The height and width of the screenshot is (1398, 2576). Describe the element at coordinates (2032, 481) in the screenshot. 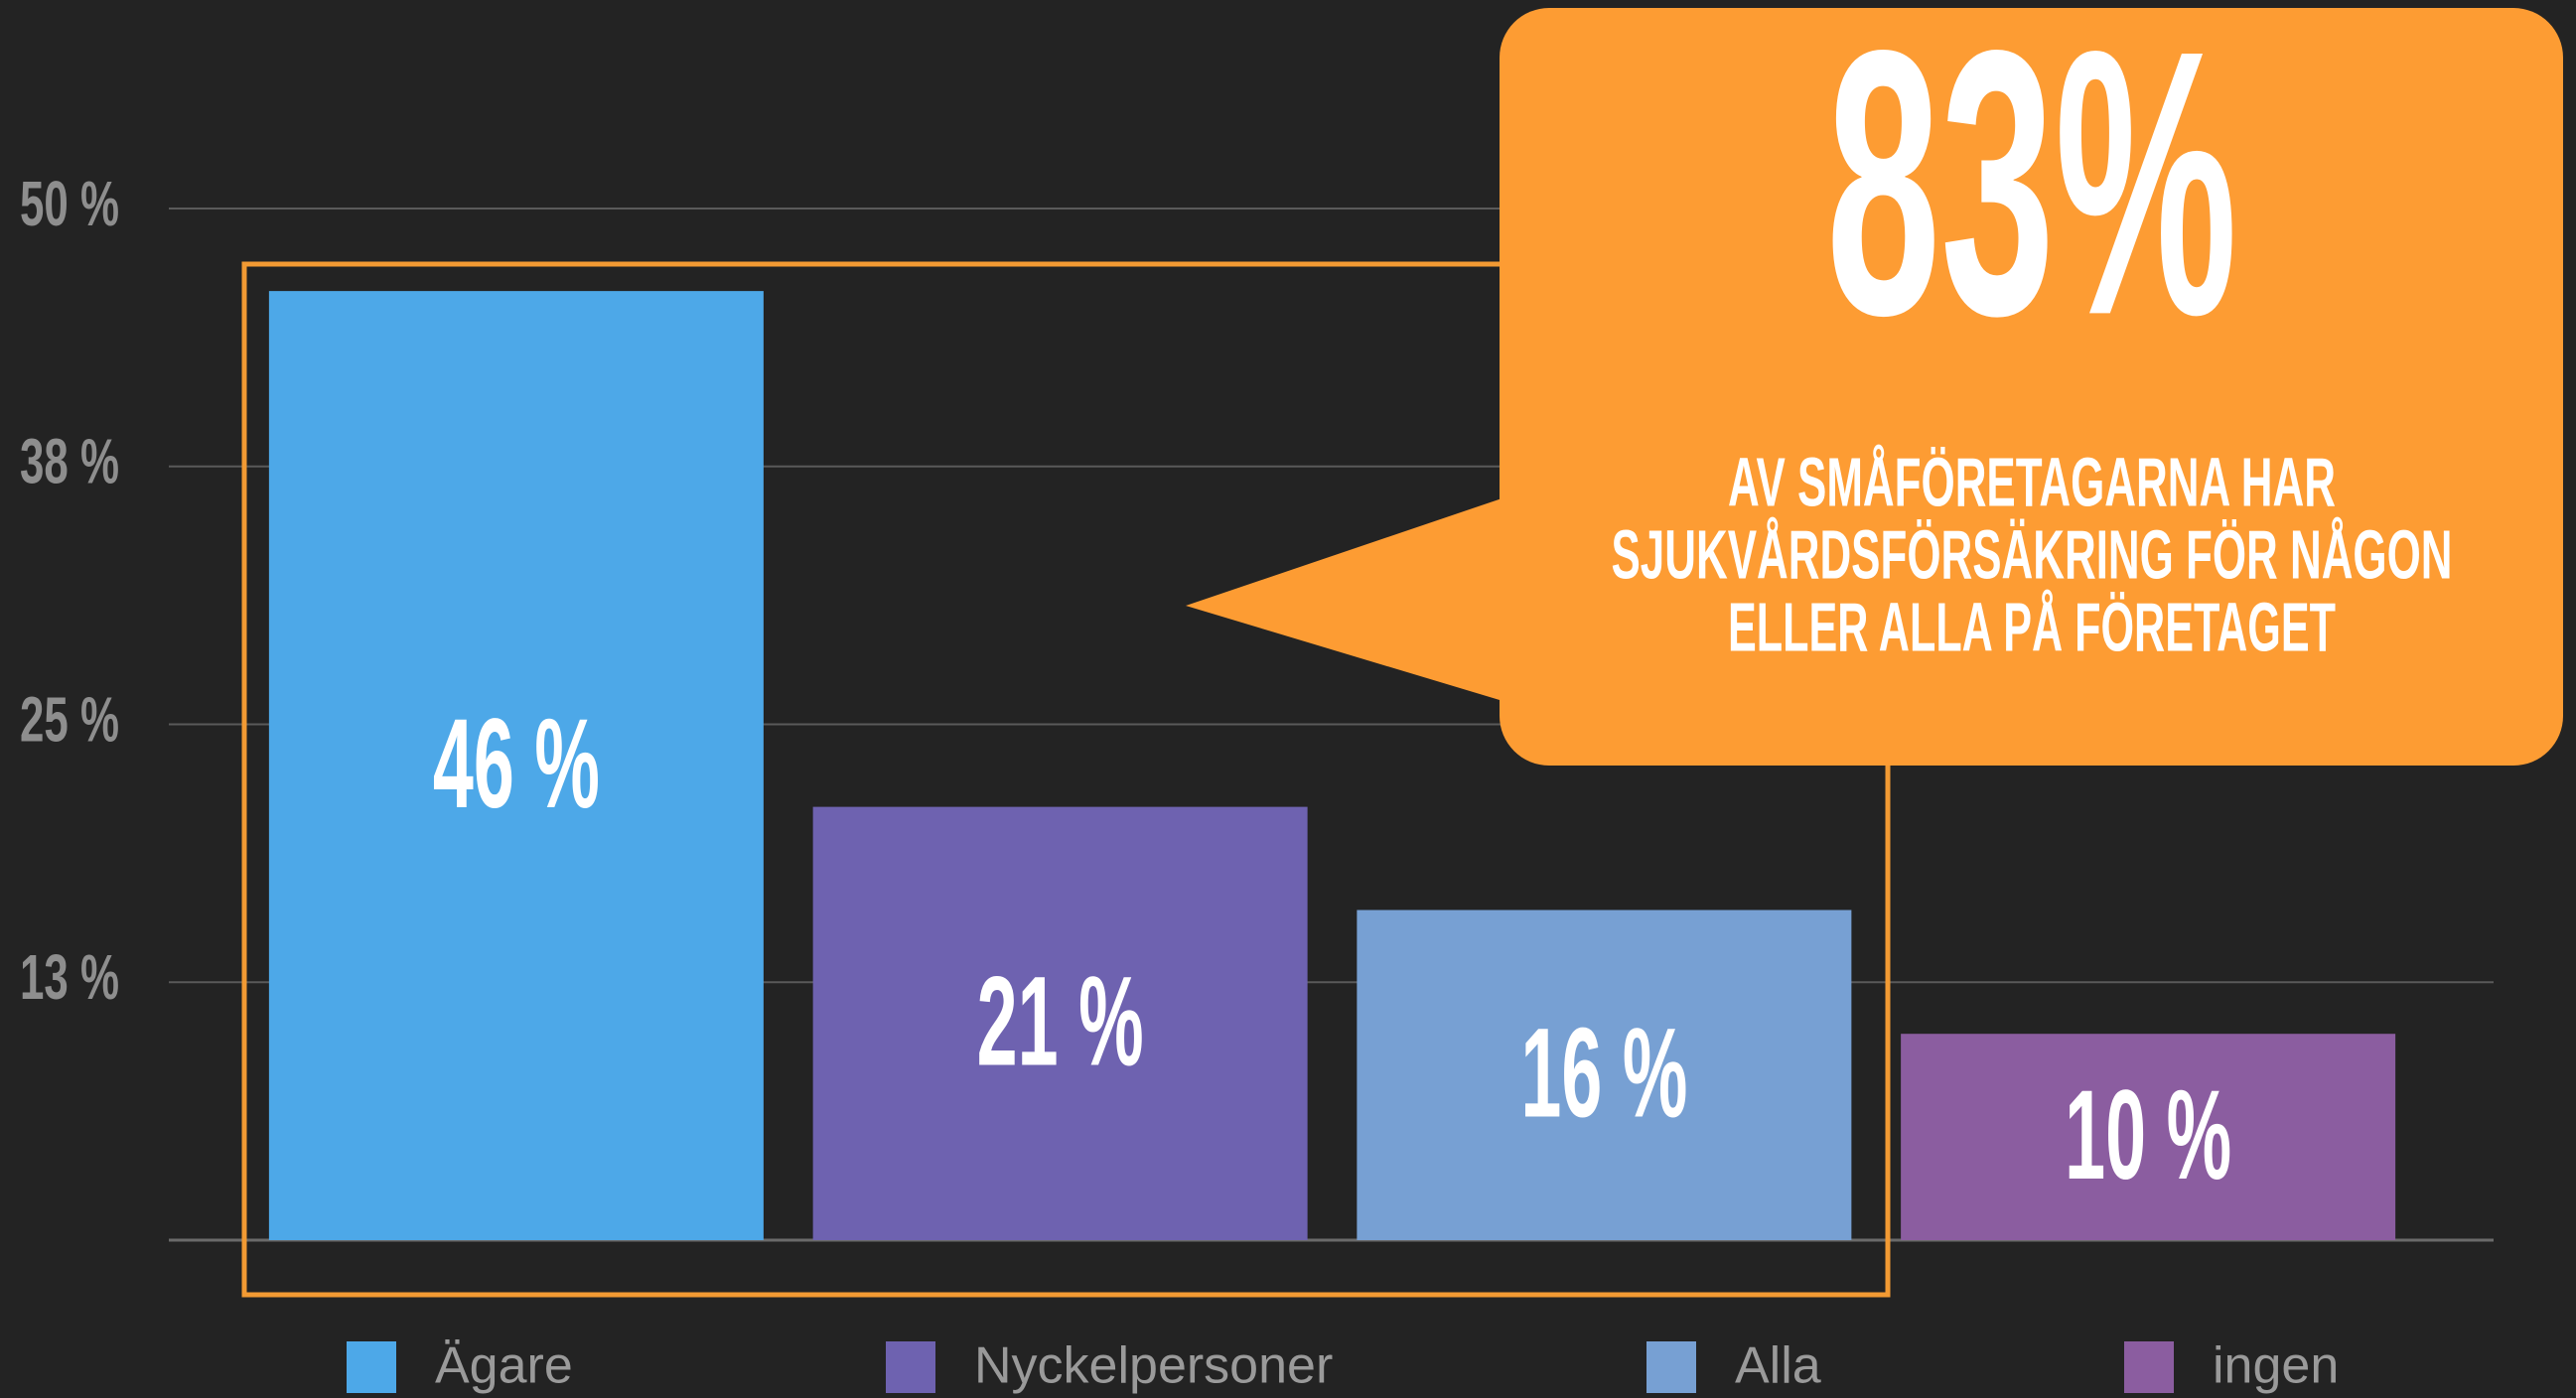

I see `callout-text: AV SMÅFÖRETAGARNA HAR` at that location.